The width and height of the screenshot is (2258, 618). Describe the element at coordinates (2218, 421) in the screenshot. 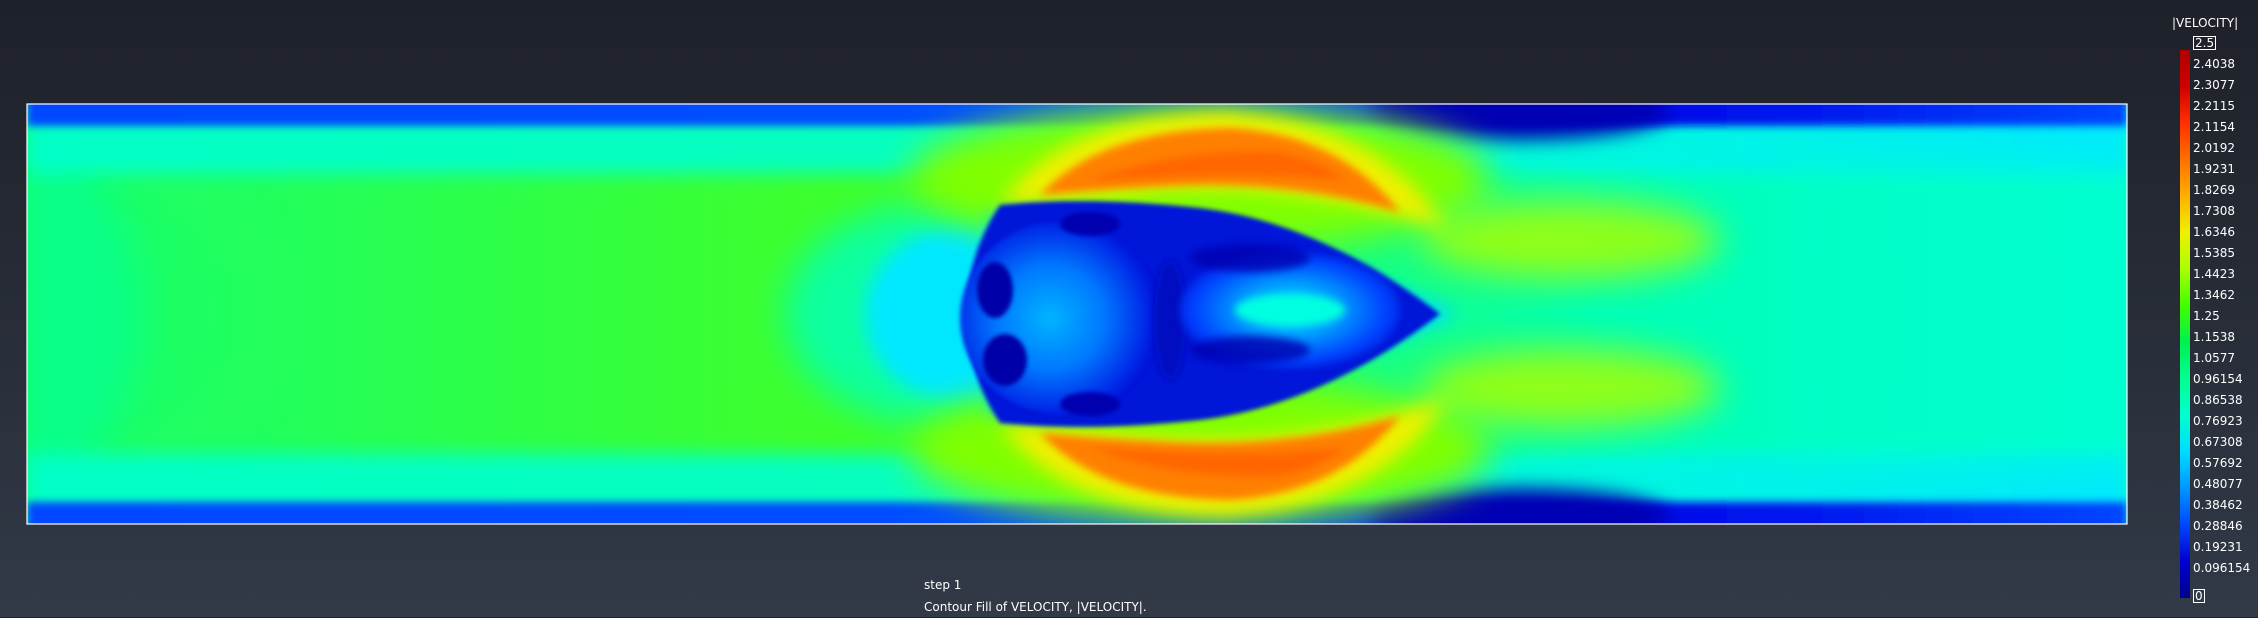

I see `legend-label: 0.76923` at that location.